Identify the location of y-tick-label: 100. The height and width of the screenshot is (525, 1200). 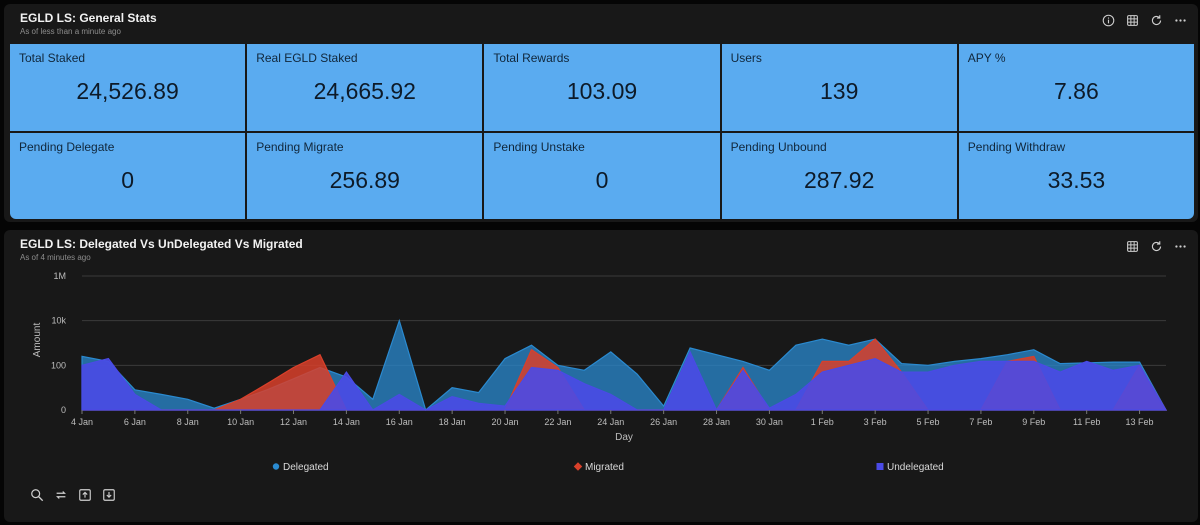
(58, 365).